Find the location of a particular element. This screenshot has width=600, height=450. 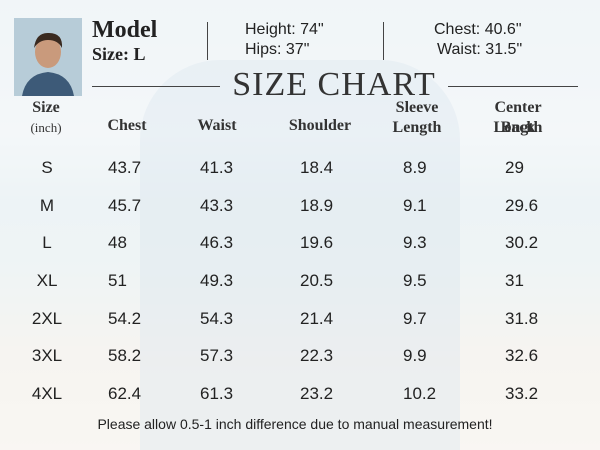

table-cell: 43.3 is located at coordinates (217, 205).